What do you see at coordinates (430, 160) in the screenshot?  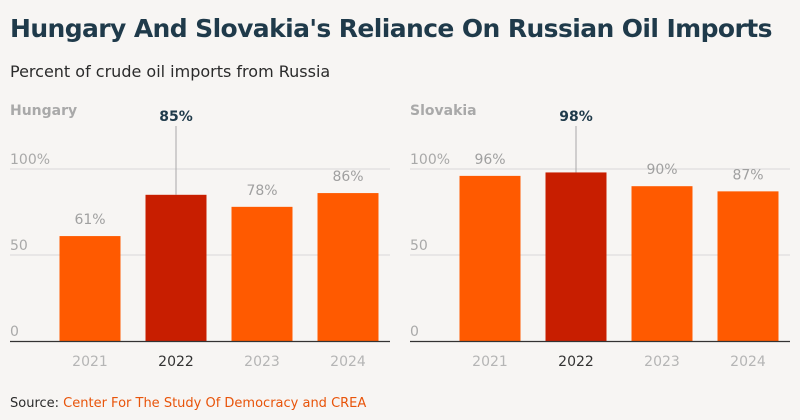 I see `slovakia-ytick-label: 100%` at bounding box center [430, 160].